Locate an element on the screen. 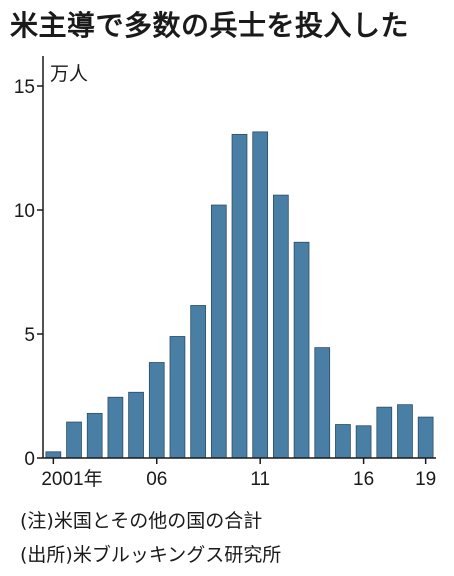 The height and width of the screenshot is (576, 454). y-axis: 0 5 10 15 is located at coordinates (29, 263).